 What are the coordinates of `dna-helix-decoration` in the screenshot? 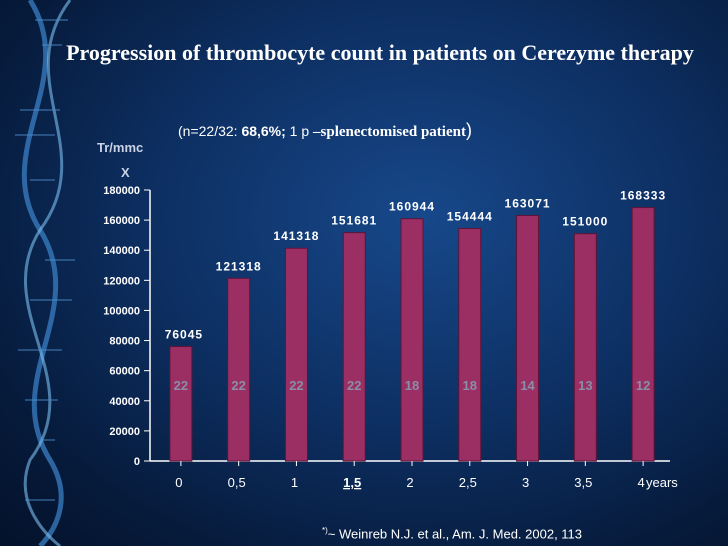 It's located at (45, 273).